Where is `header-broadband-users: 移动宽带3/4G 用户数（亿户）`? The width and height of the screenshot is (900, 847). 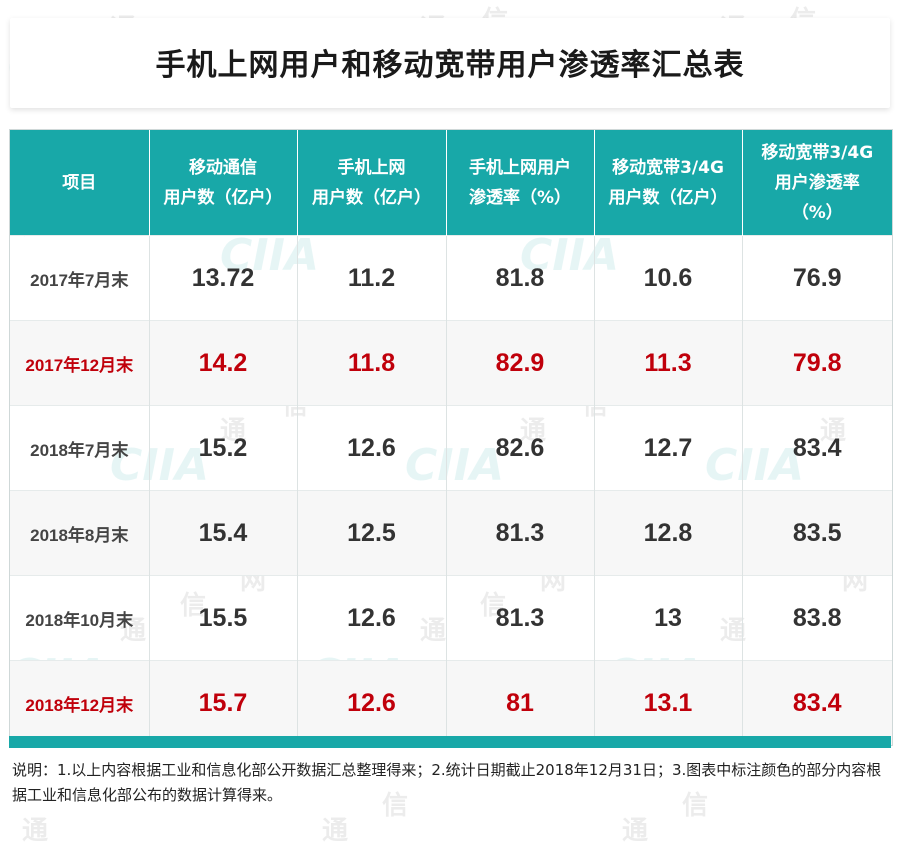 header-broadband-users: 移动宽带3/4G 用户数（亿户） is located at coordinates (668, 183).